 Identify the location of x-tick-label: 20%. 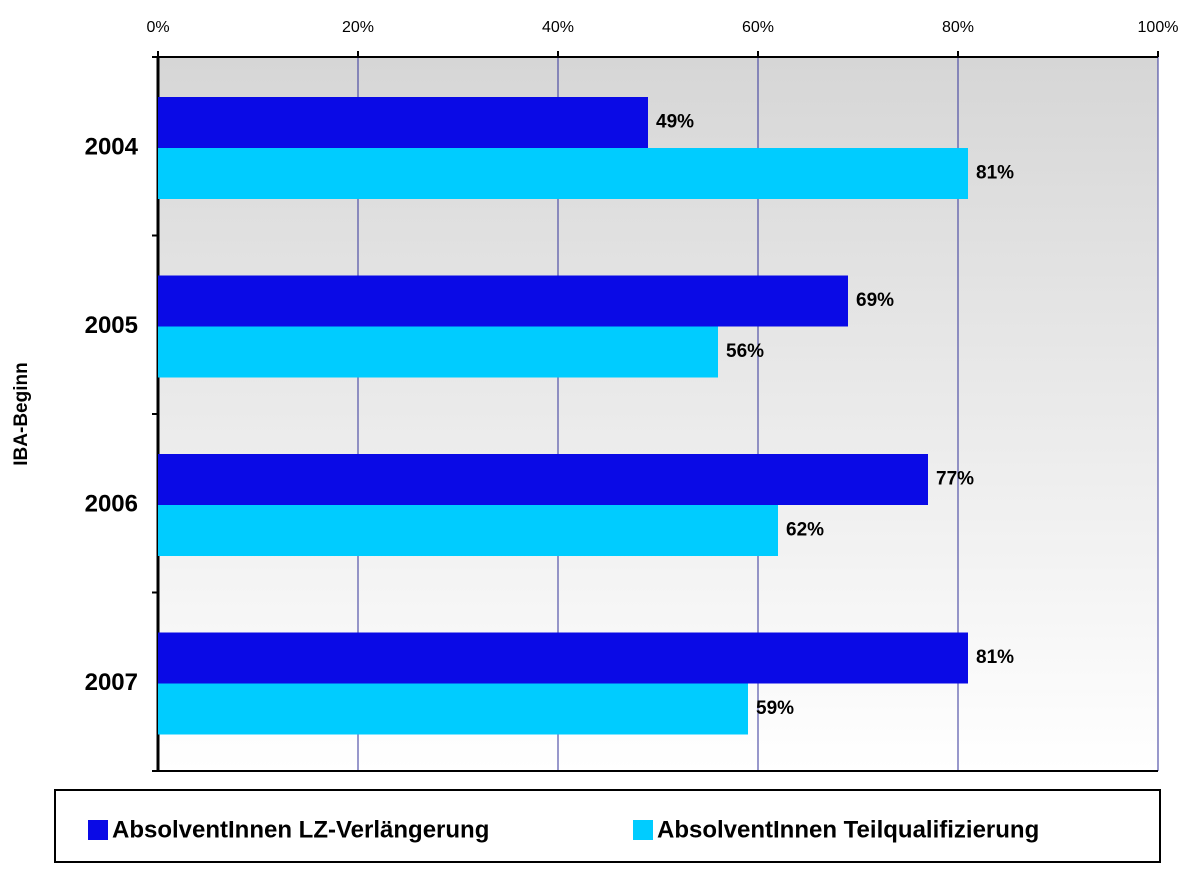
(358, 27).